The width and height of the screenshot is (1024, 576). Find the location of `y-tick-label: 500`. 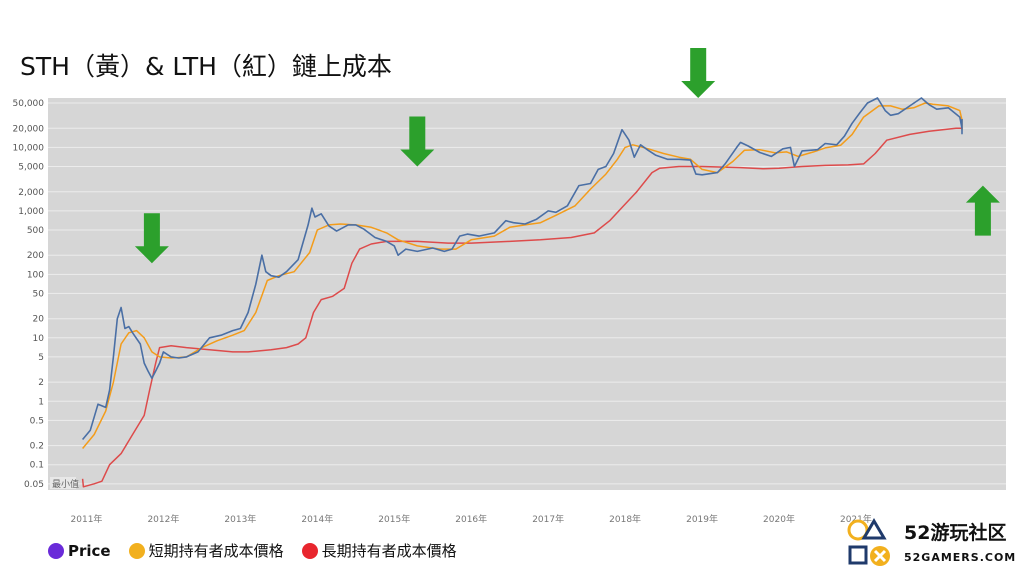

y-tick-label: 500 is located at coordinates (35, 231).